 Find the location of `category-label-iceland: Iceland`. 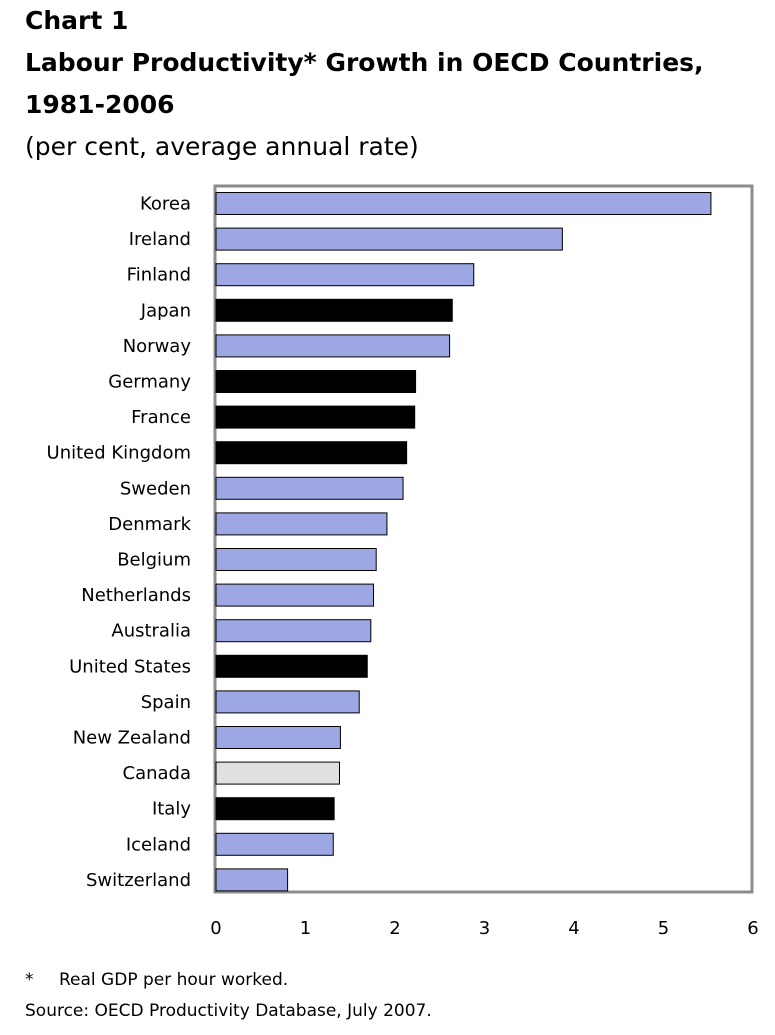

category-label-iceland: Iceland is located at coordinates (158, 844).